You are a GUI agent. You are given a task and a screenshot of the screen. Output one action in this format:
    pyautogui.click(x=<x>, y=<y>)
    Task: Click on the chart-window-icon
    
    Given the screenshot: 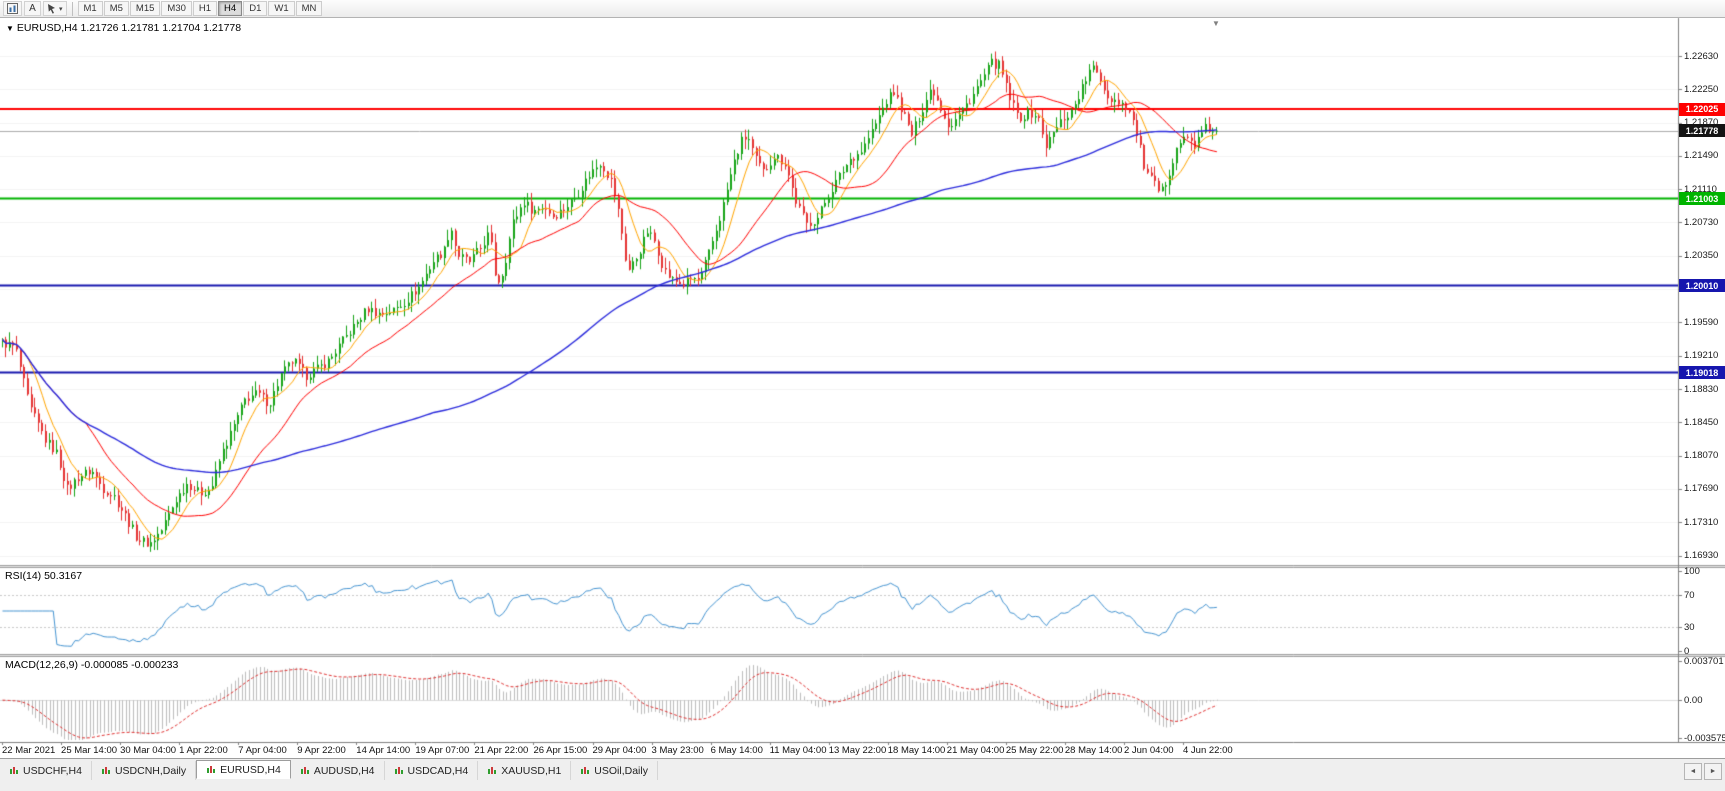 What is the action you would take?
    pyautogui.click(x=12, y=8)
    